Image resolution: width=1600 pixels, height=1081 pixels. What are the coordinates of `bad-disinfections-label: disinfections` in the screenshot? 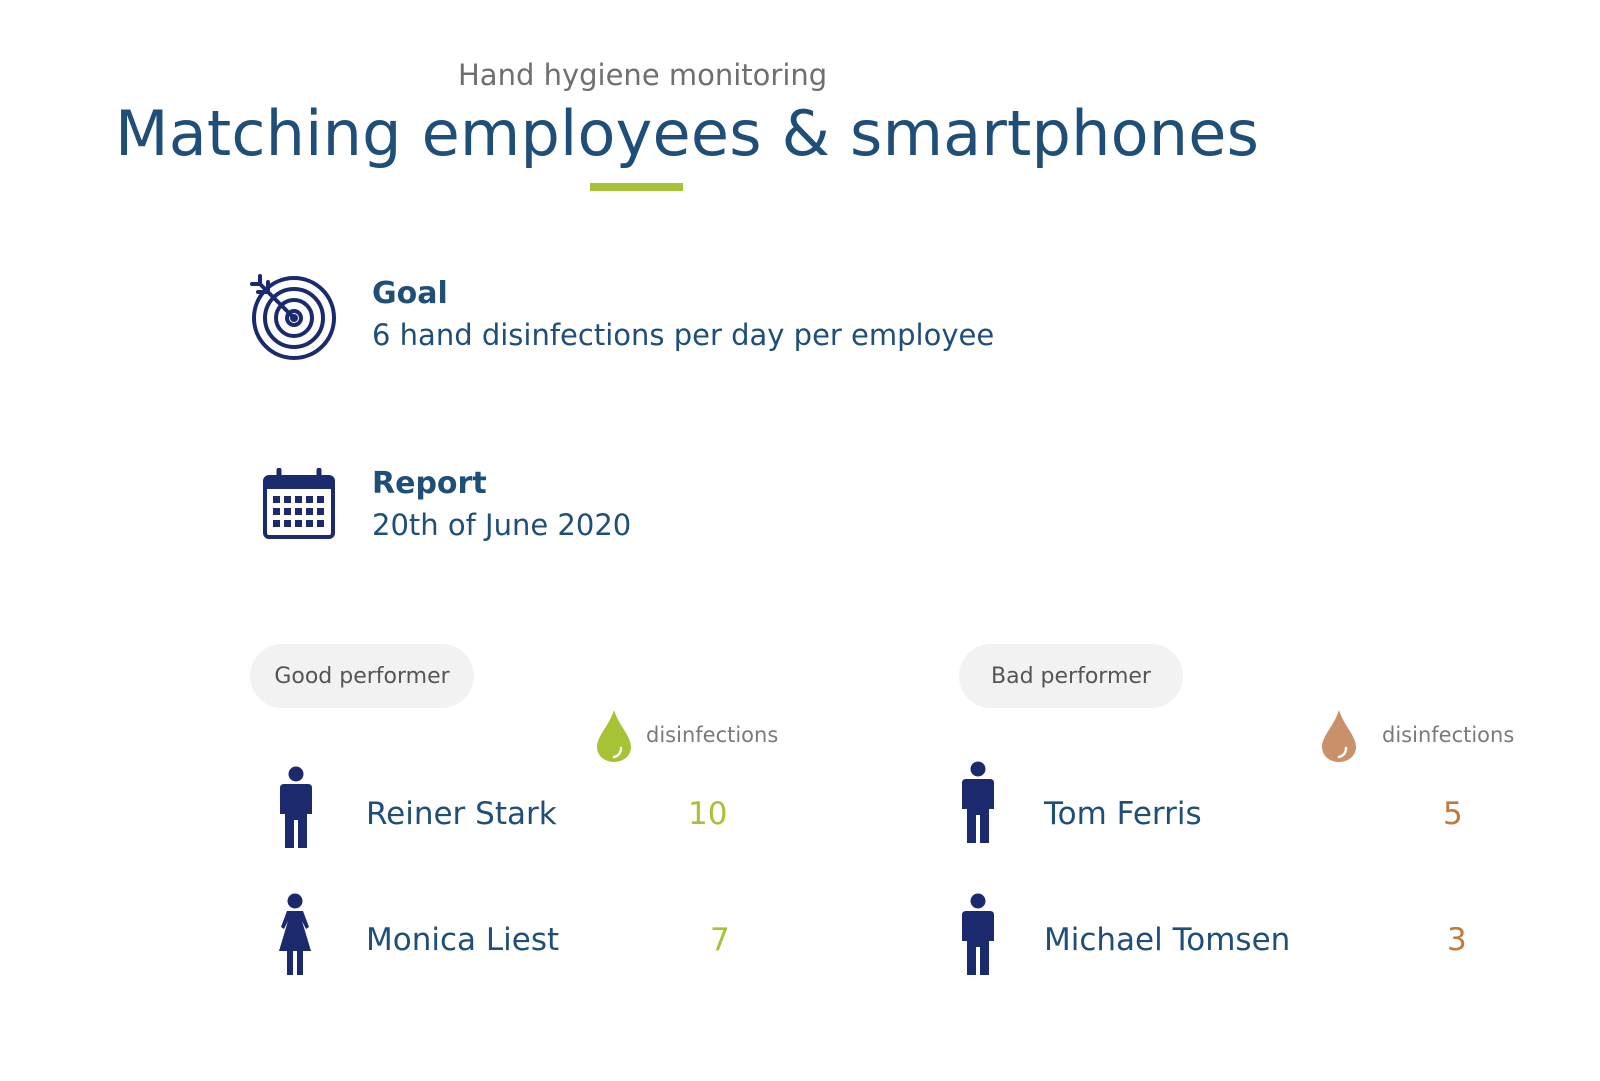 It's located at (1448, 735).